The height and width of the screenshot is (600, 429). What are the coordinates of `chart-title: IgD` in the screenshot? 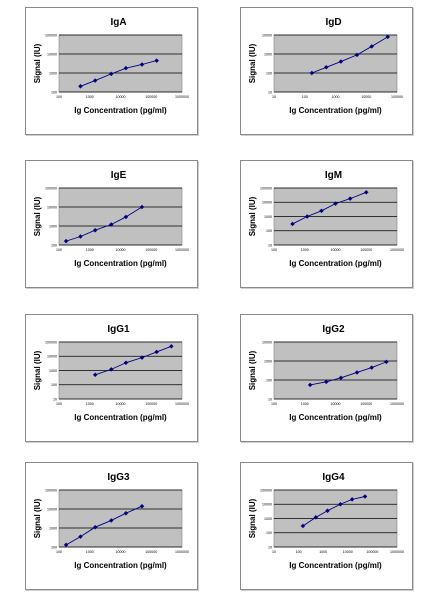 It's located at (333, 22).